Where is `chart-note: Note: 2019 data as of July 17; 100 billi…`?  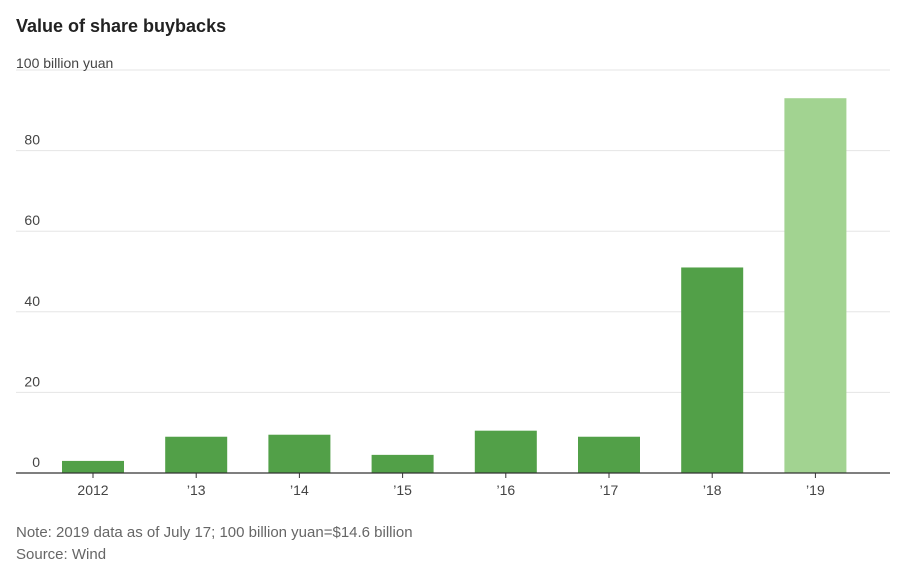 chart-note: Note: 2019 data as of July 17; 100 billi… is located at coordinates (214, 532).